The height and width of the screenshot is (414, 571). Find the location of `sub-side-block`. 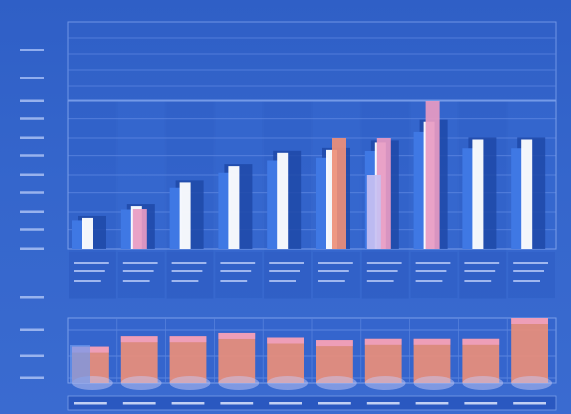

sub-side-block is located at coordinates (80, 364).